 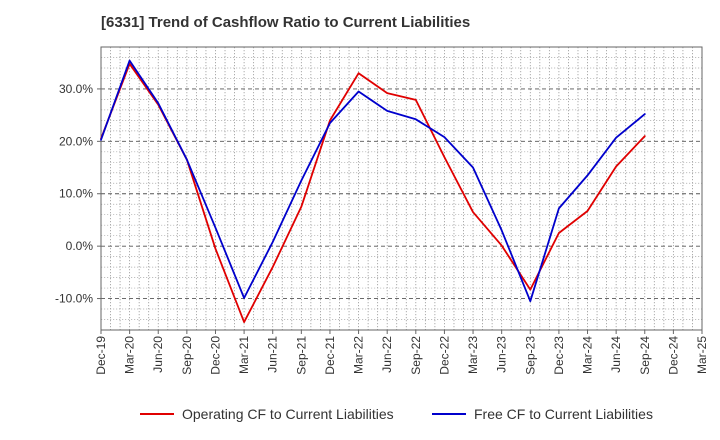 I want to click on legend-item-free-cf: Free CF to Current Liabilities, so click(x=542, y=414).